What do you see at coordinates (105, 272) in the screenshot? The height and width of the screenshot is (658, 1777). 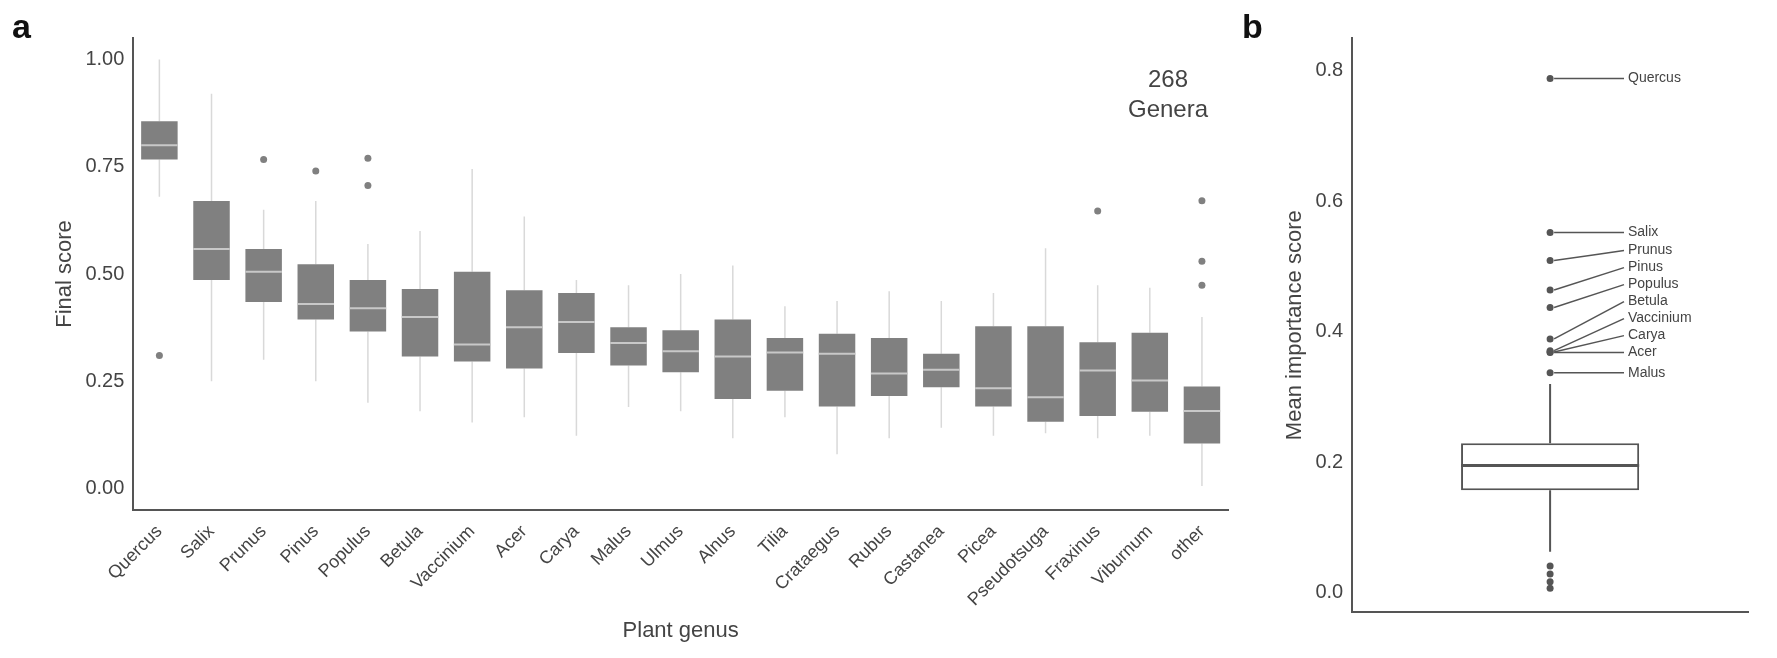 I see `y-tick-label: 0.50` at bounding box center [105, 272].